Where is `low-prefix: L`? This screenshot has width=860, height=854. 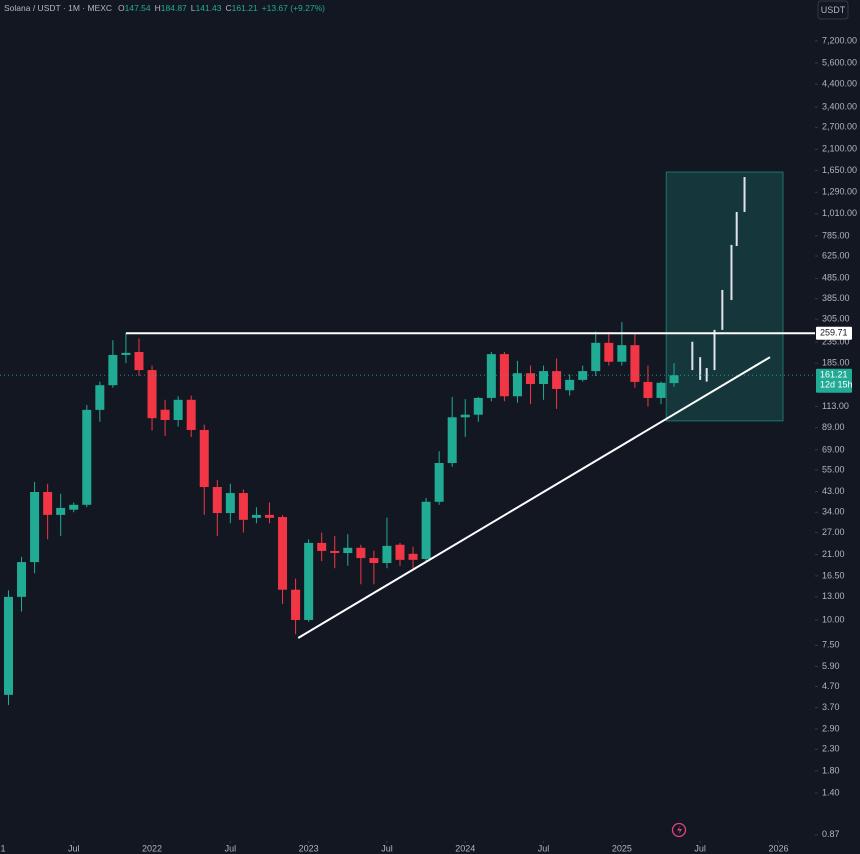 low-prefix: L is located at coordinates (193, 8).